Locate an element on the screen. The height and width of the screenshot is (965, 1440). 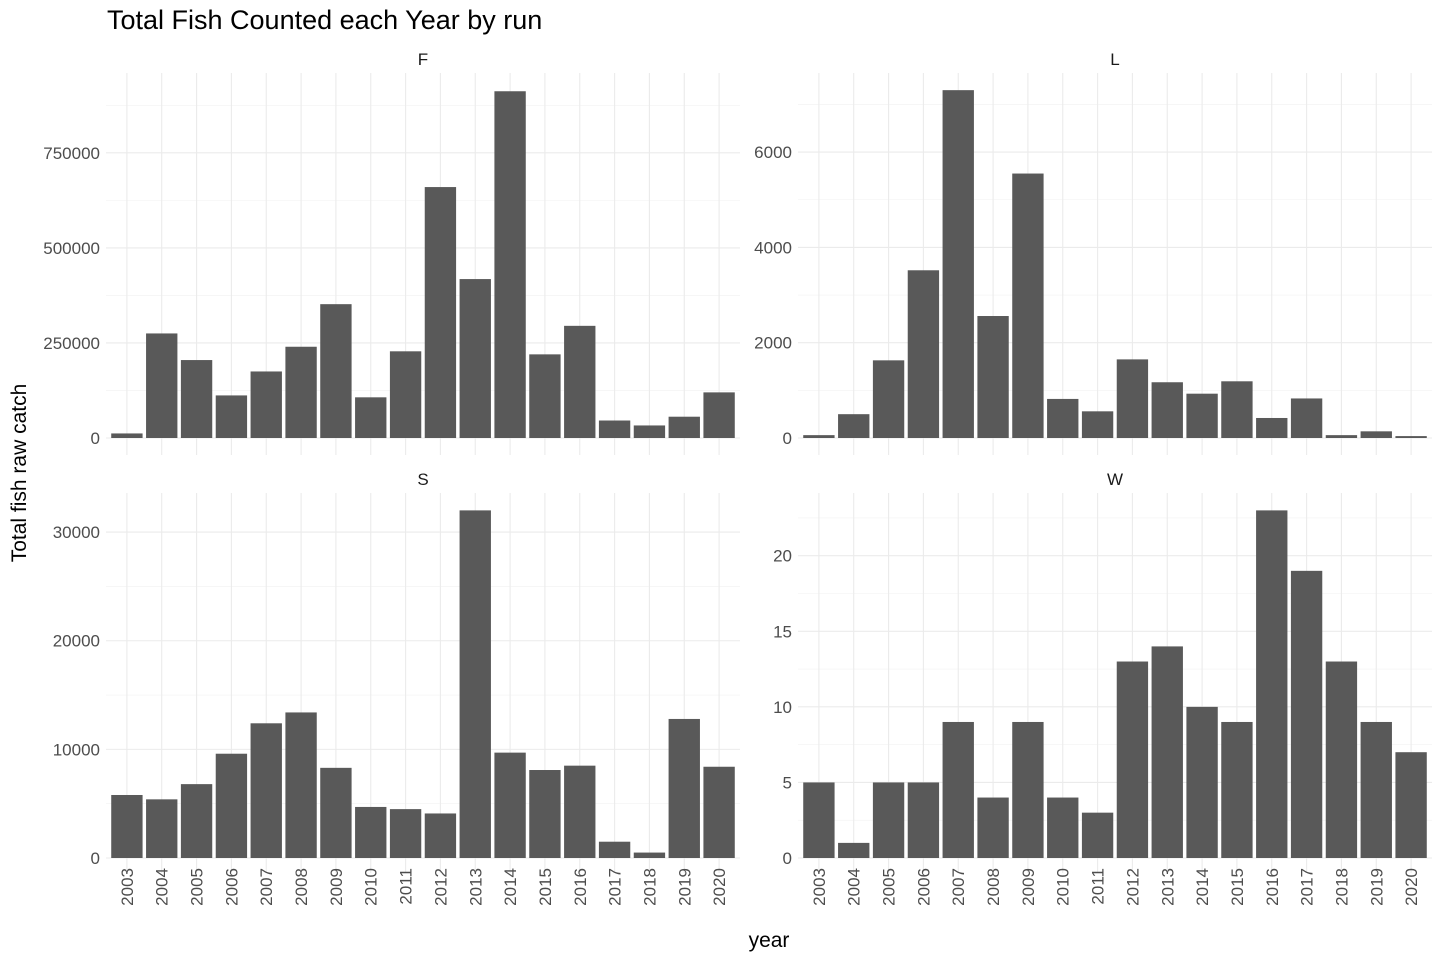
bar-w-2008 is located at coordinates (993, 827).